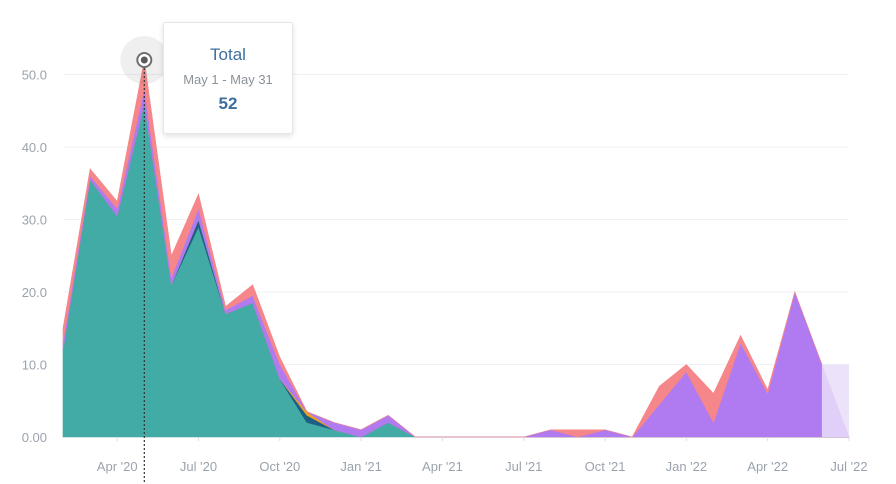 The height and width of the screenshot is (484, 896). I want to click on x-tick-label: Oct '20, so click(279, 466).